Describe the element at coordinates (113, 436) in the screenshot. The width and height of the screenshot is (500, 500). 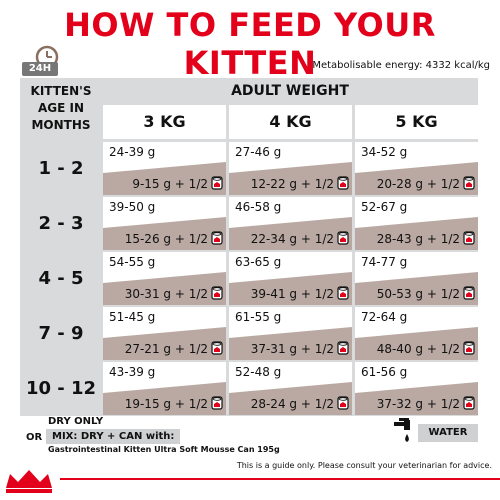
I see `legend-mix: MIX: DRY + CAN with:` at that location.